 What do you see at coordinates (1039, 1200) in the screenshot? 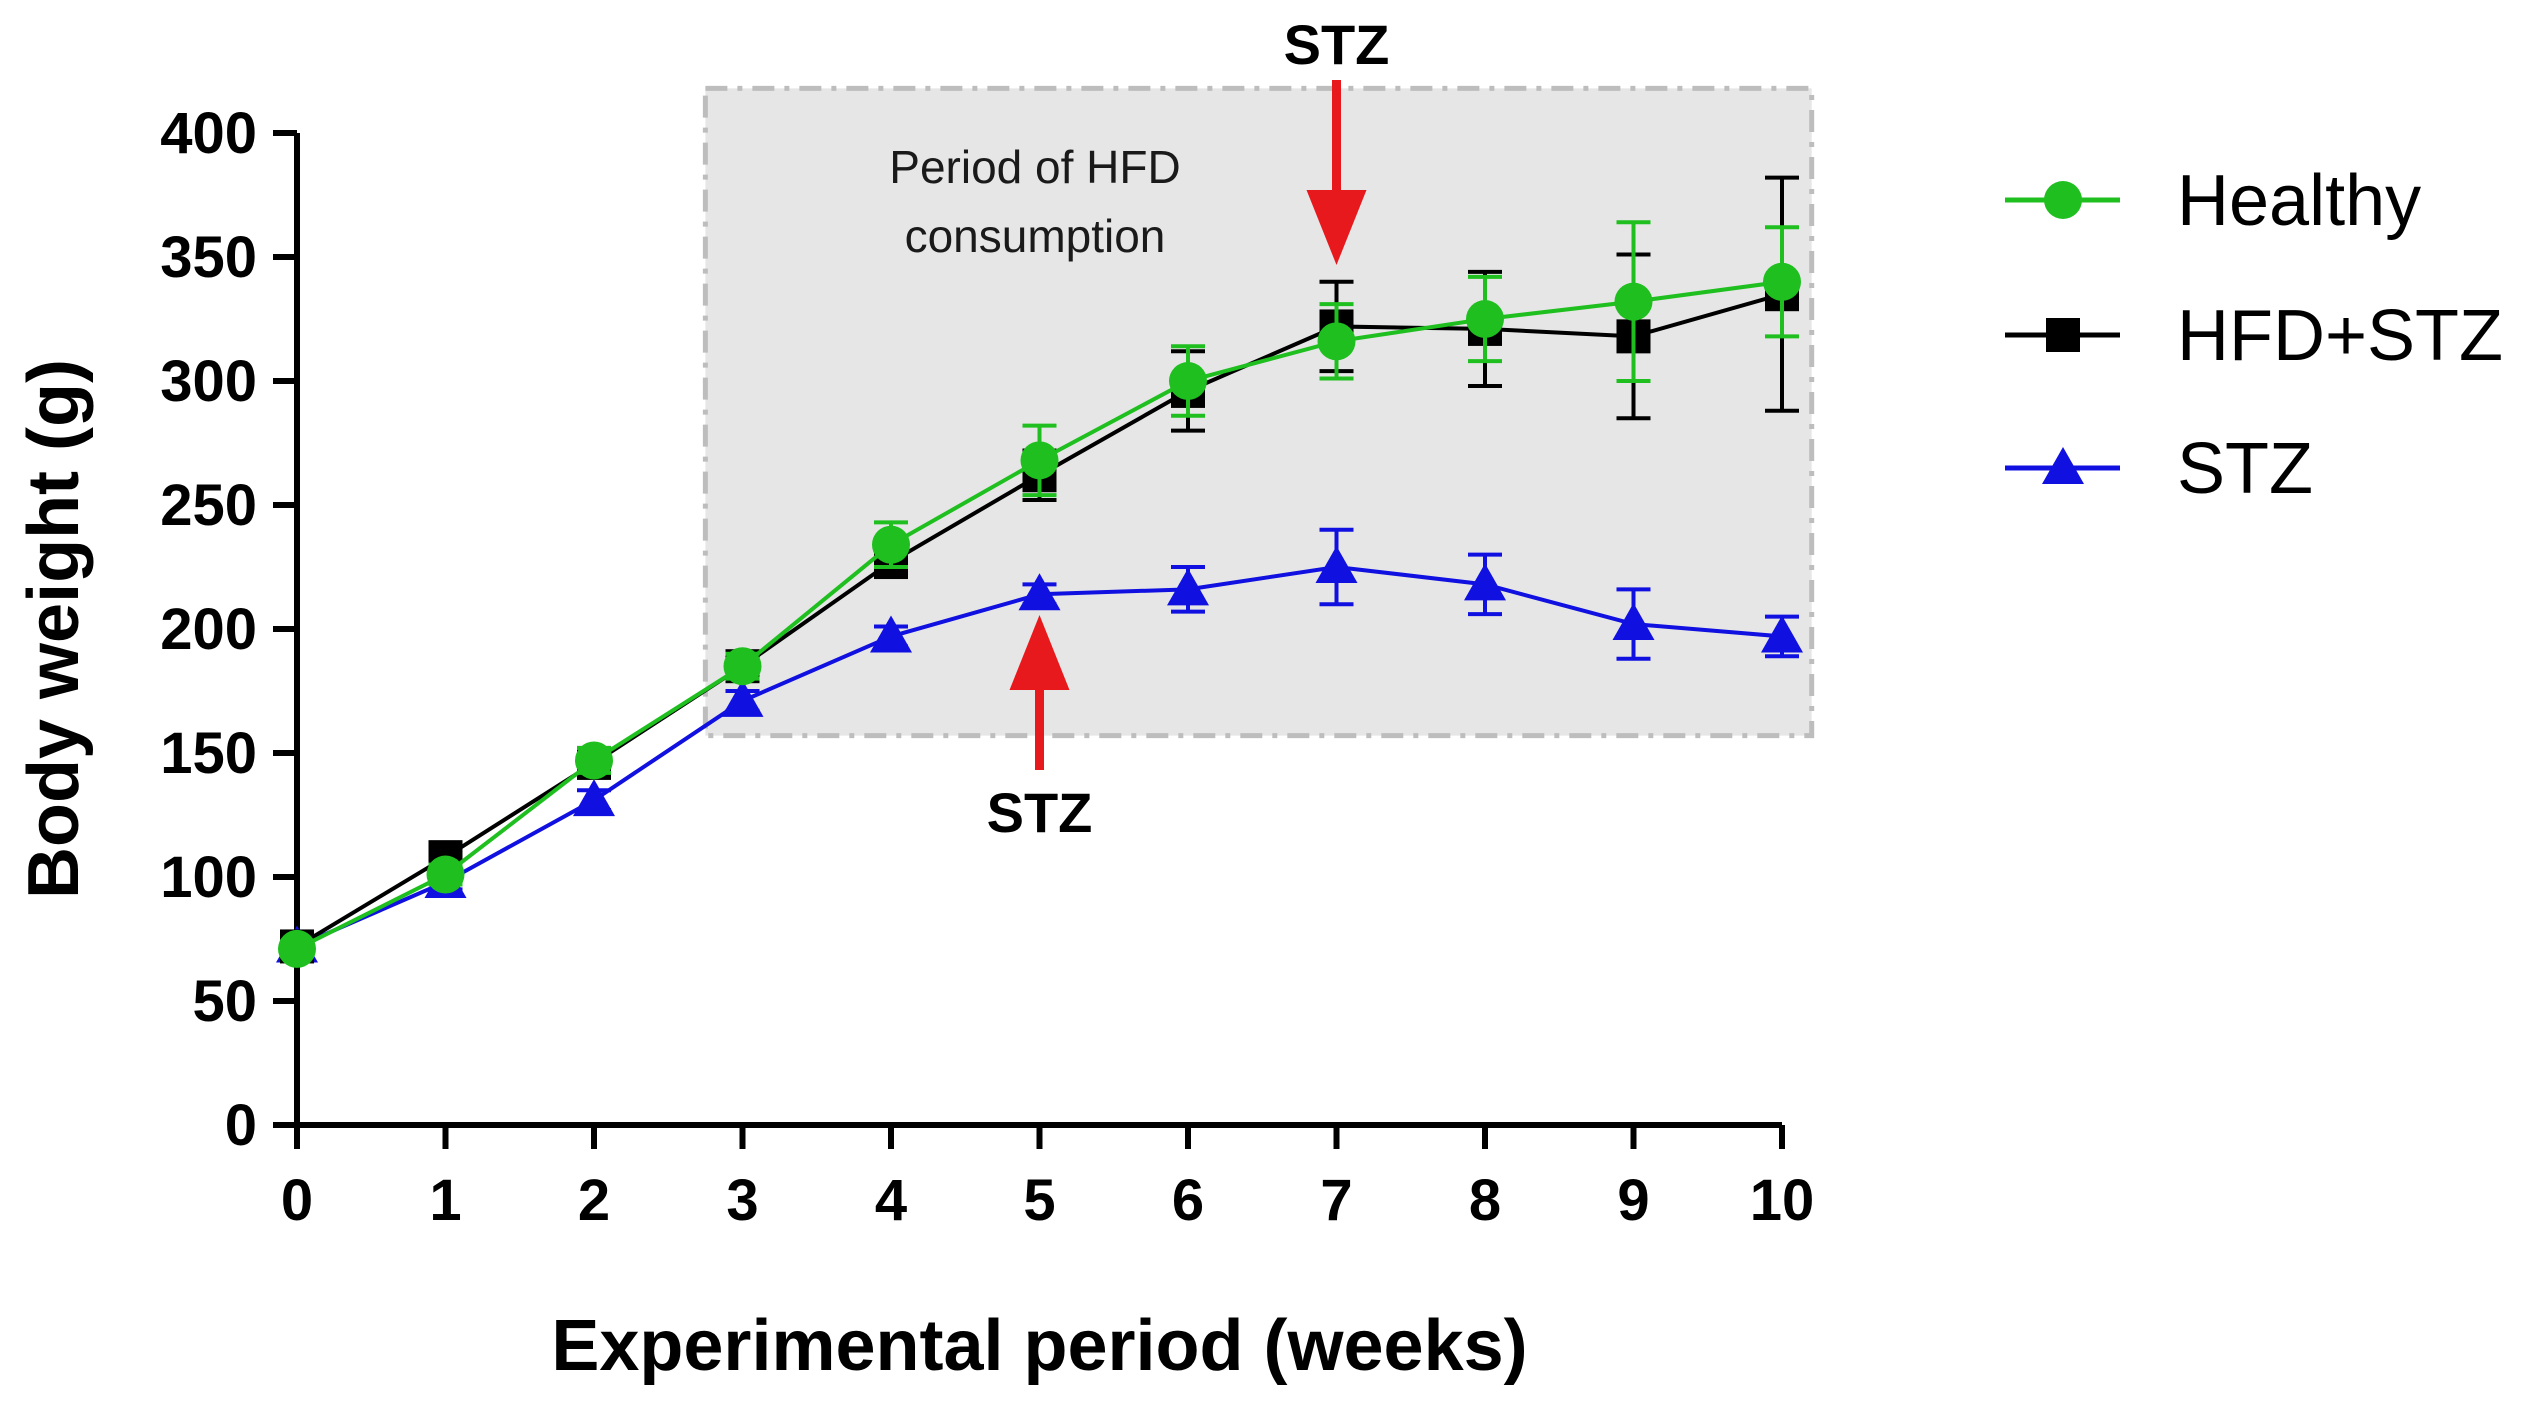
I see `x-tick-label: 5` at bounding box center [1039, 1200].